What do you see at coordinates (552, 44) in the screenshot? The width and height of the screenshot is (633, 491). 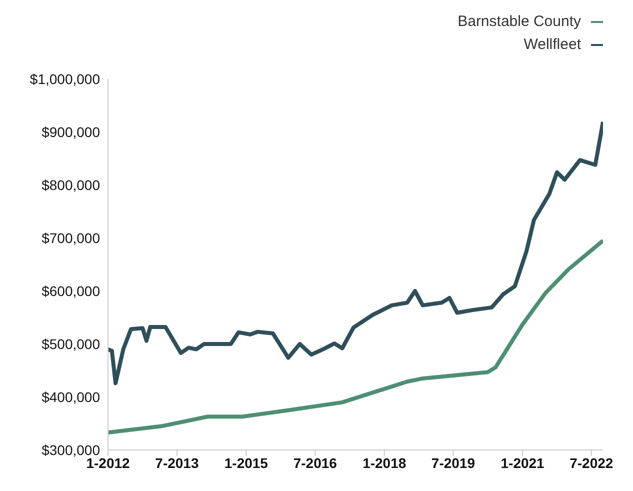 I see `legend-label: Wellfleet` at bounding box center [552, 44].